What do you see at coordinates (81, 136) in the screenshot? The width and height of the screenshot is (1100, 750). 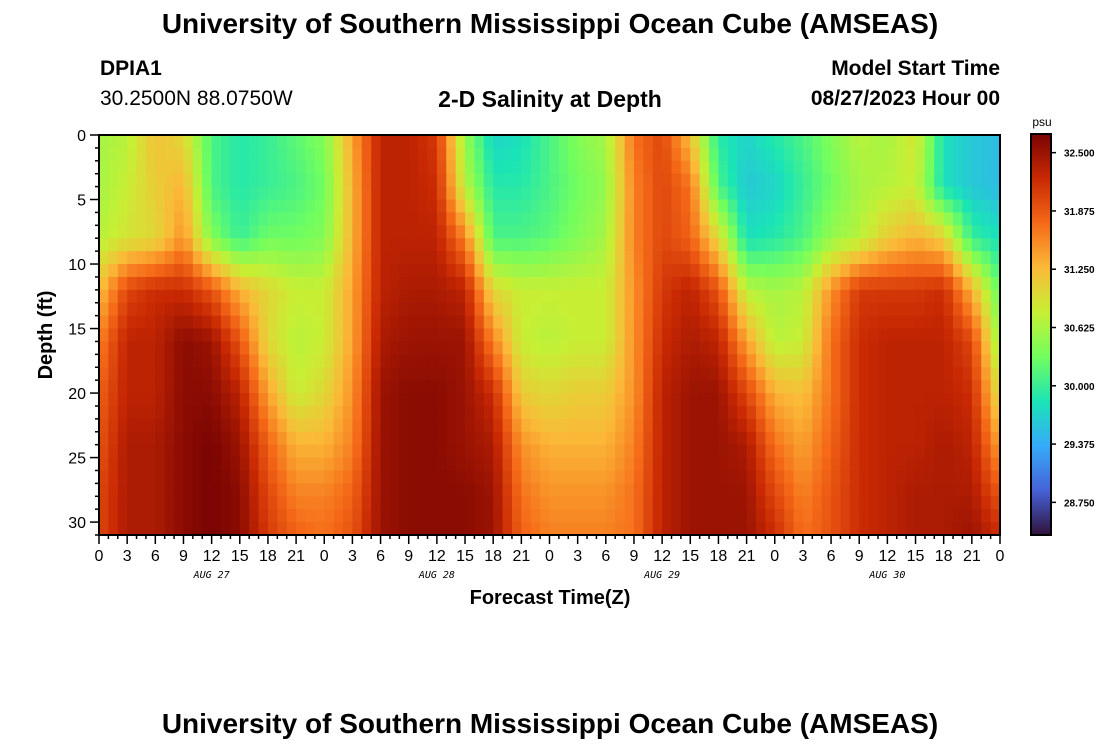 I see `y-tick-label: 0` at bounding box center [81, 136].